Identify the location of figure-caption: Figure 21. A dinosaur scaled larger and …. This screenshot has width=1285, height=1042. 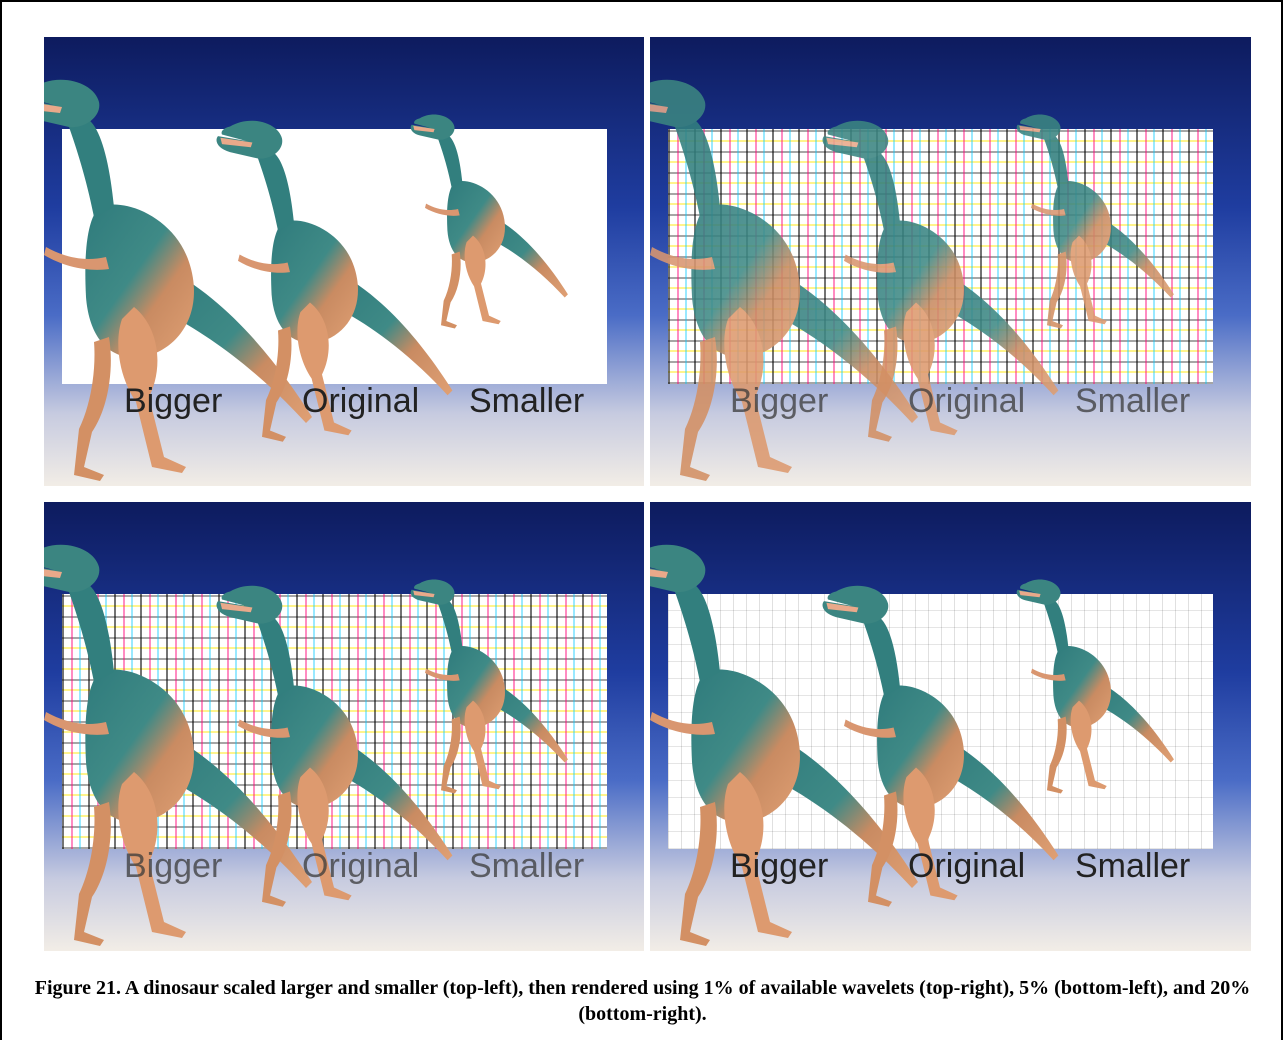
(642, 1001).